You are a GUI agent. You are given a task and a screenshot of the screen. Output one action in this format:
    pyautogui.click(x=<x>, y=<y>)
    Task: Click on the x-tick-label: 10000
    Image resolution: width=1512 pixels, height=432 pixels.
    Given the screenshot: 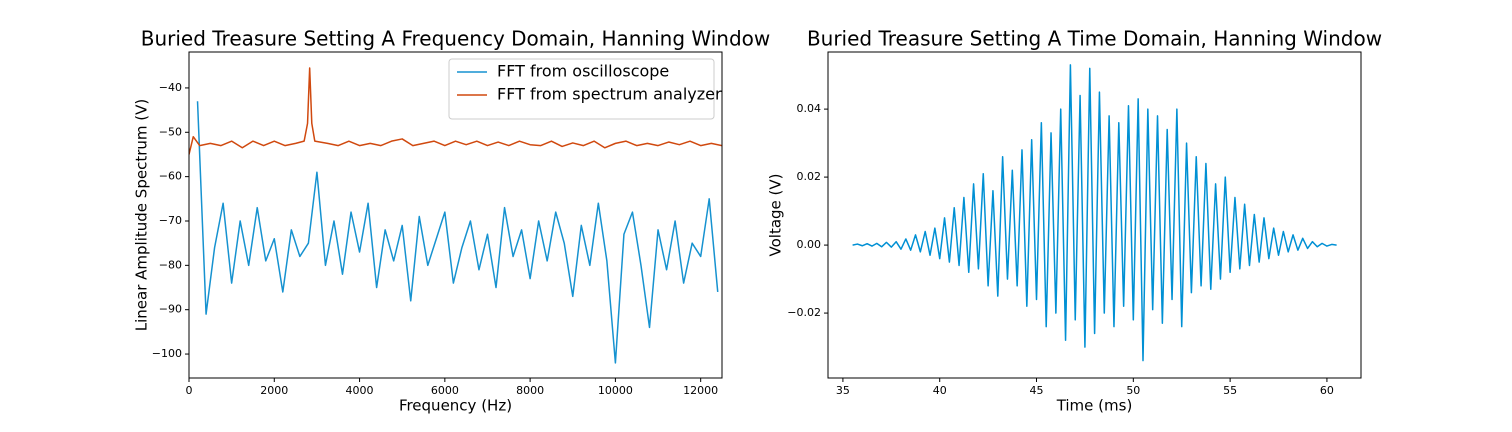 What is the action you would take?
    pyautogui.click(x=615, y=390)
    